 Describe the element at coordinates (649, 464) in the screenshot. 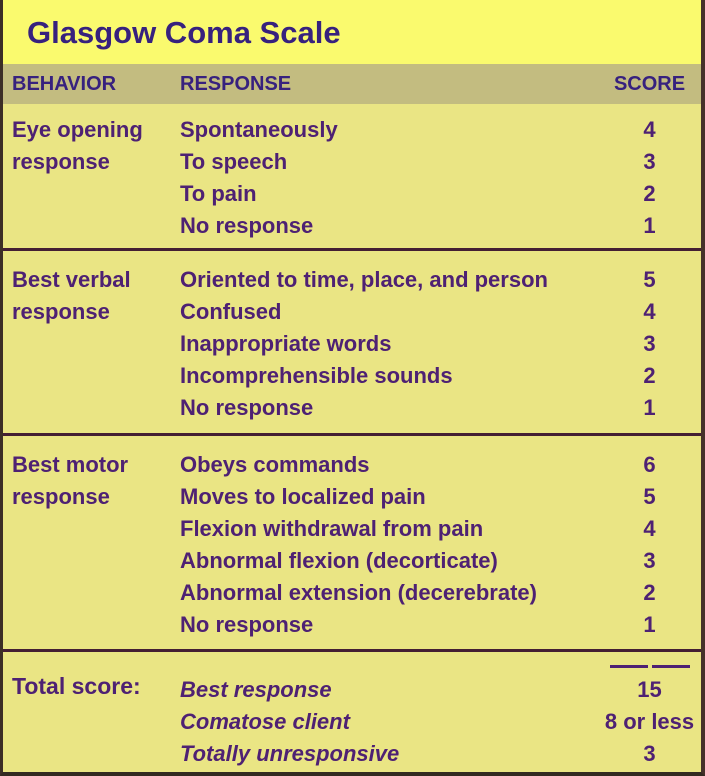

I see `score-cell: 6` at that location.